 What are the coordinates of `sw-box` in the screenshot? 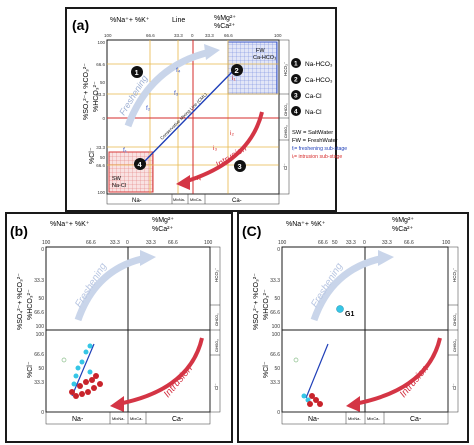 It's located at (131, 172).